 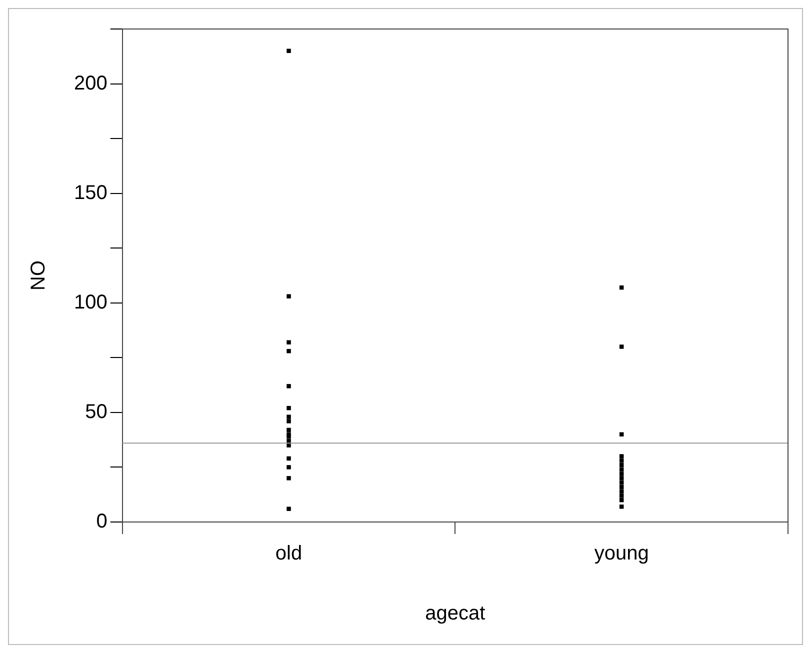 What do you see at coordinates (91, 302) in the screenshot?
I see `y-tick-label: 100` at bounding box center [91, 302].